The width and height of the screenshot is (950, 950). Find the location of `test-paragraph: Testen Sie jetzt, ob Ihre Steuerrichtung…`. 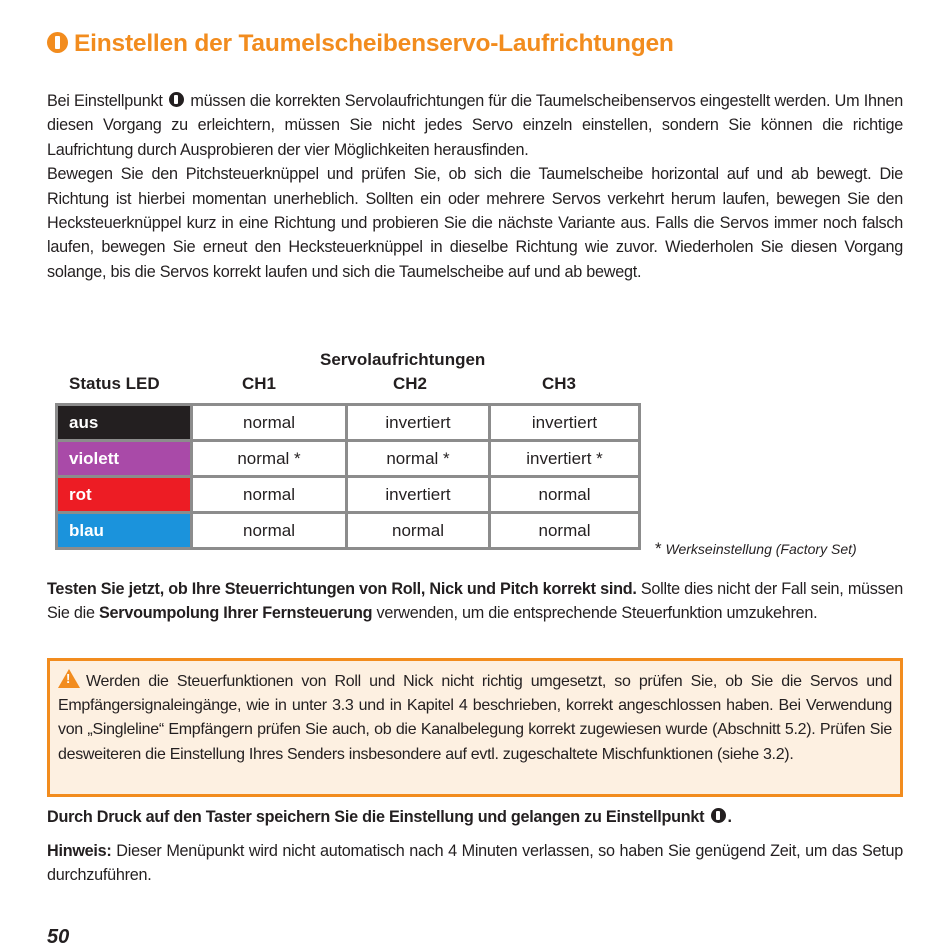

test-paragraph: Testen Sie jetzt, ob Ihre Steuerrichtung… is located at coordinates (475, 601).